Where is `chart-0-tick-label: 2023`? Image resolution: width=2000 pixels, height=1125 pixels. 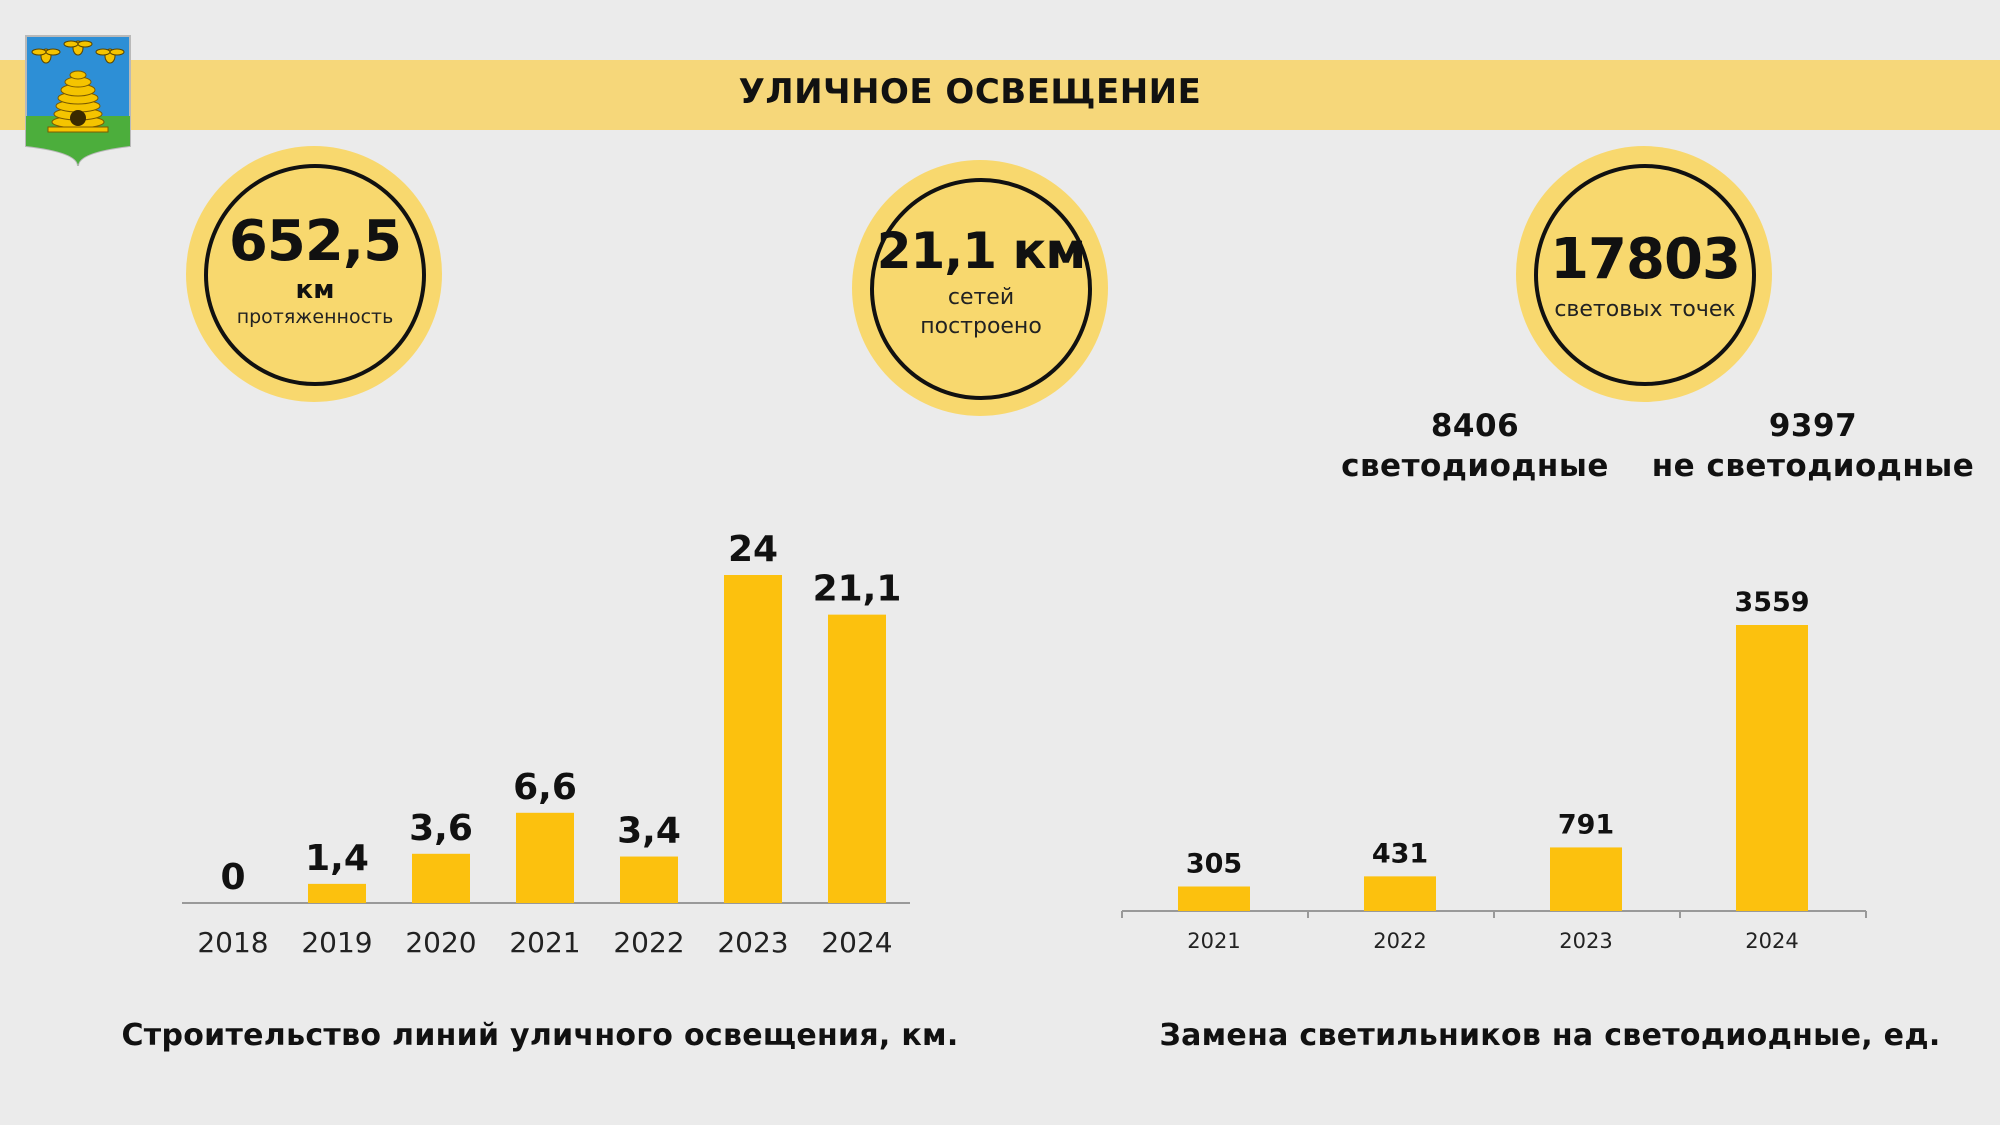 chart-0-tick-label: 2023 is located at coordinates (752, 942).